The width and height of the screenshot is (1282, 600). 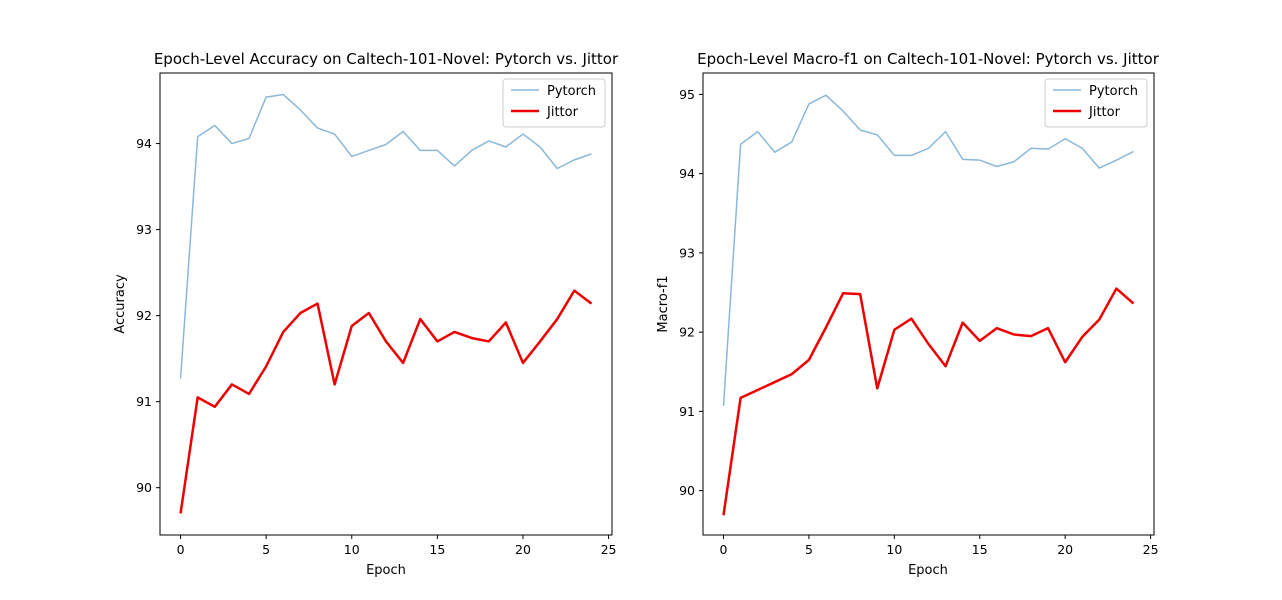 What do you see at coordinates (687, 332) in the screenshot?
I see `macro-f1-y-tick-label: 92` at bounding box center [687, 332].